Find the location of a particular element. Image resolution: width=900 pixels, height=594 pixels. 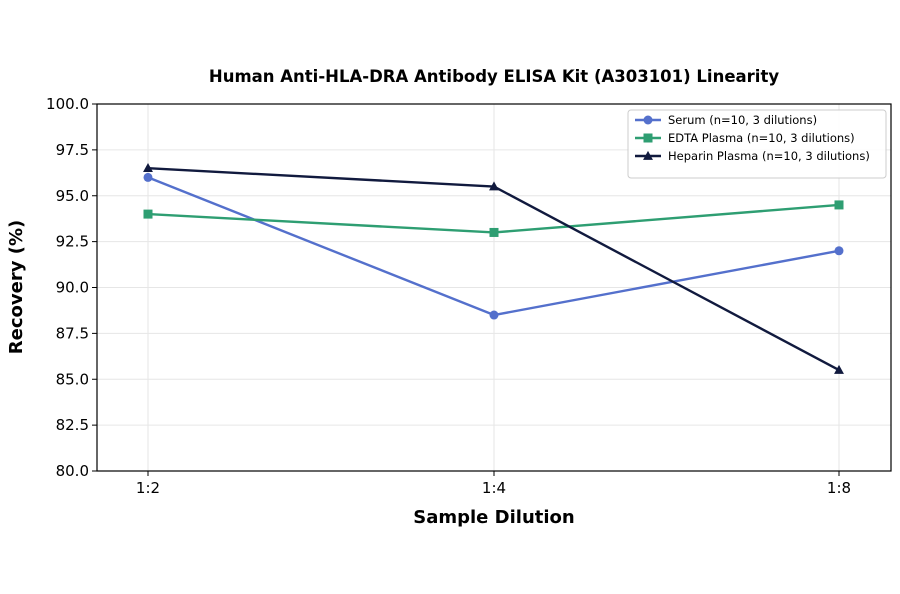

x-tick-label: 1:2 is located at coordinates (148, 488).